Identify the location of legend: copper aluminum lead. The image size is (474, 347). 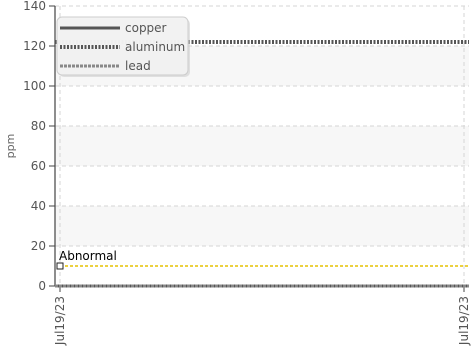
(123, 46).